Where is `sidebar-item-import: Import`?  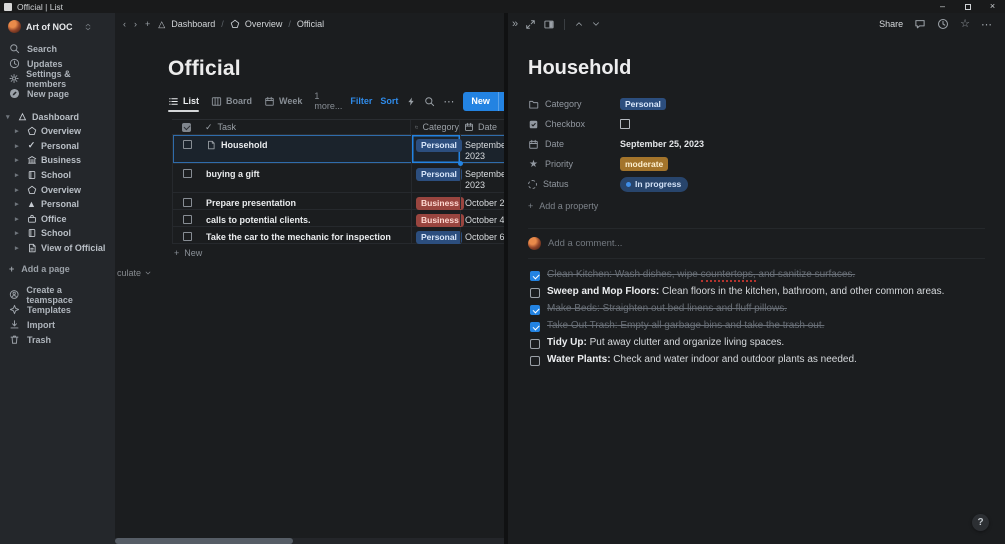
sidebar-item-import: Import is located at coordinates (57, 324).